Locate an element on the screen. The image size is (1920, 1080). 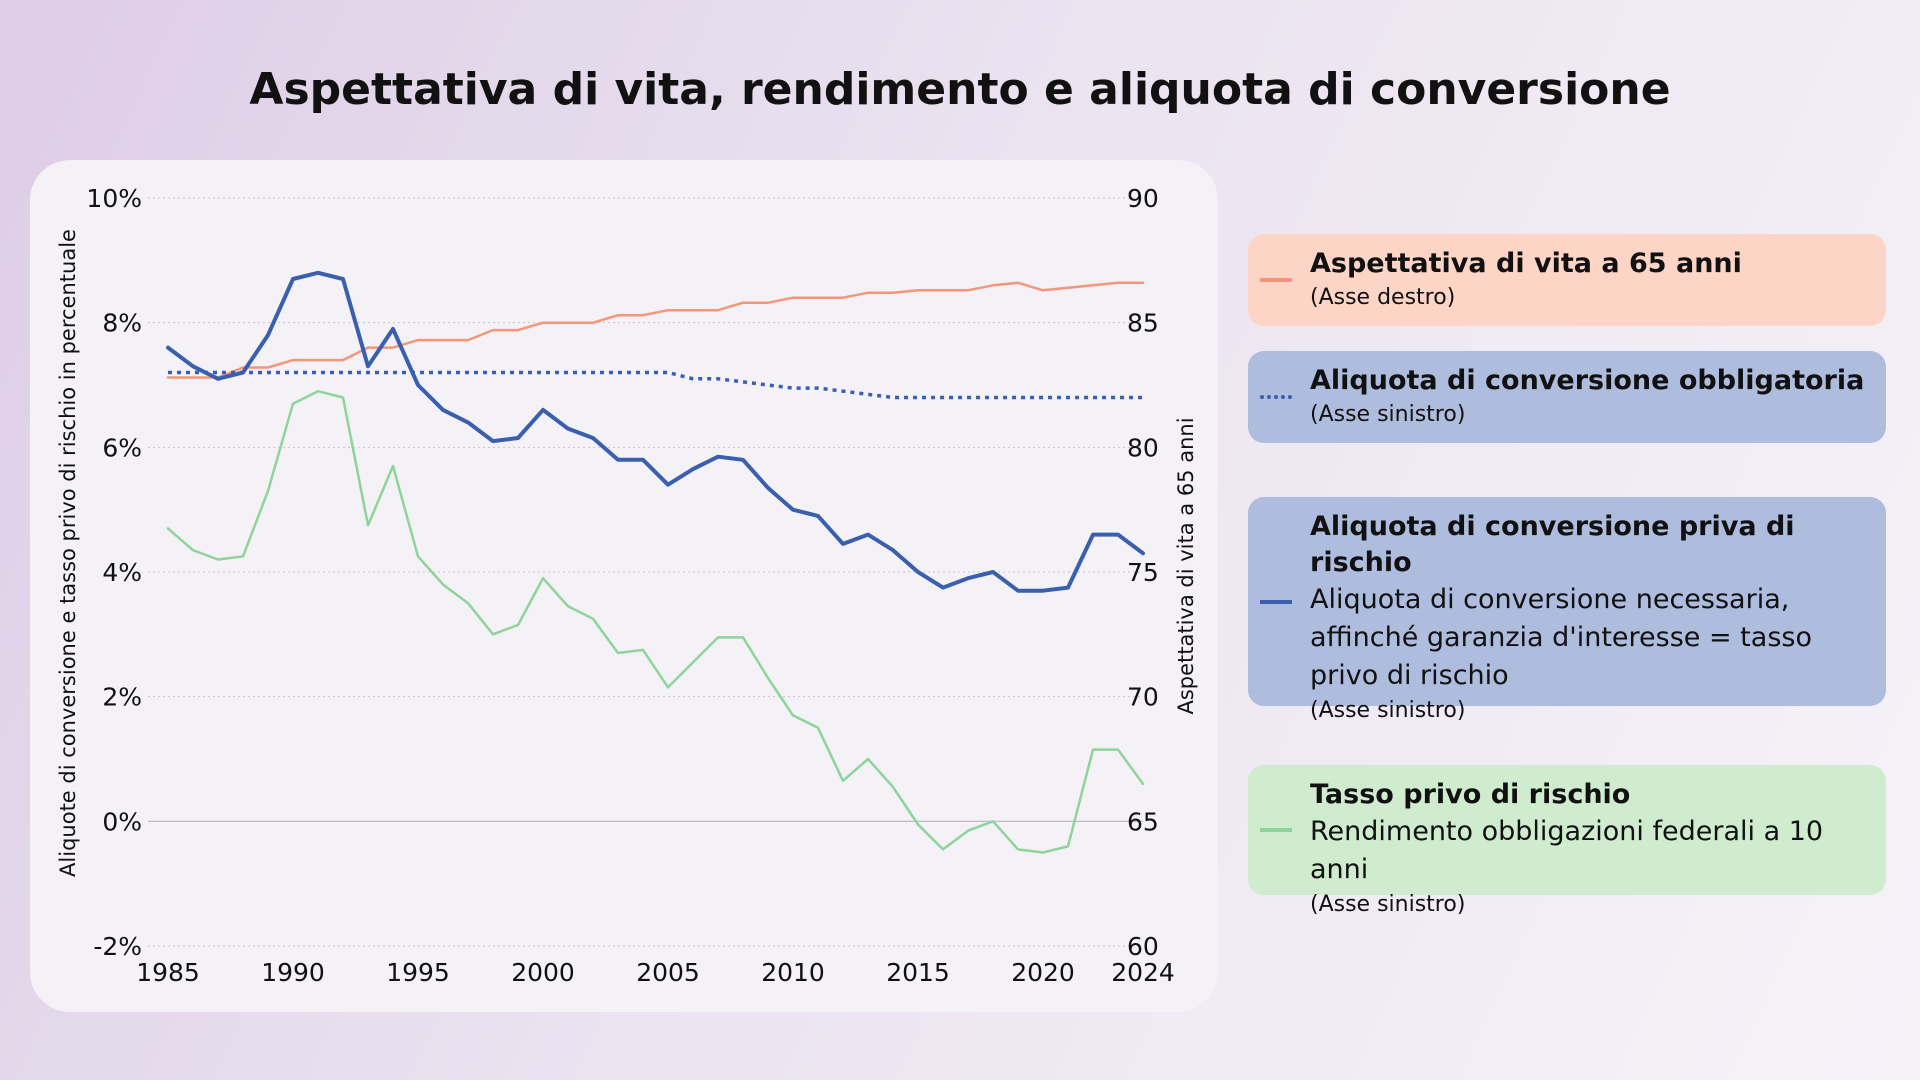
right-tick-label: 75 is located at coordinates (1143, 572).